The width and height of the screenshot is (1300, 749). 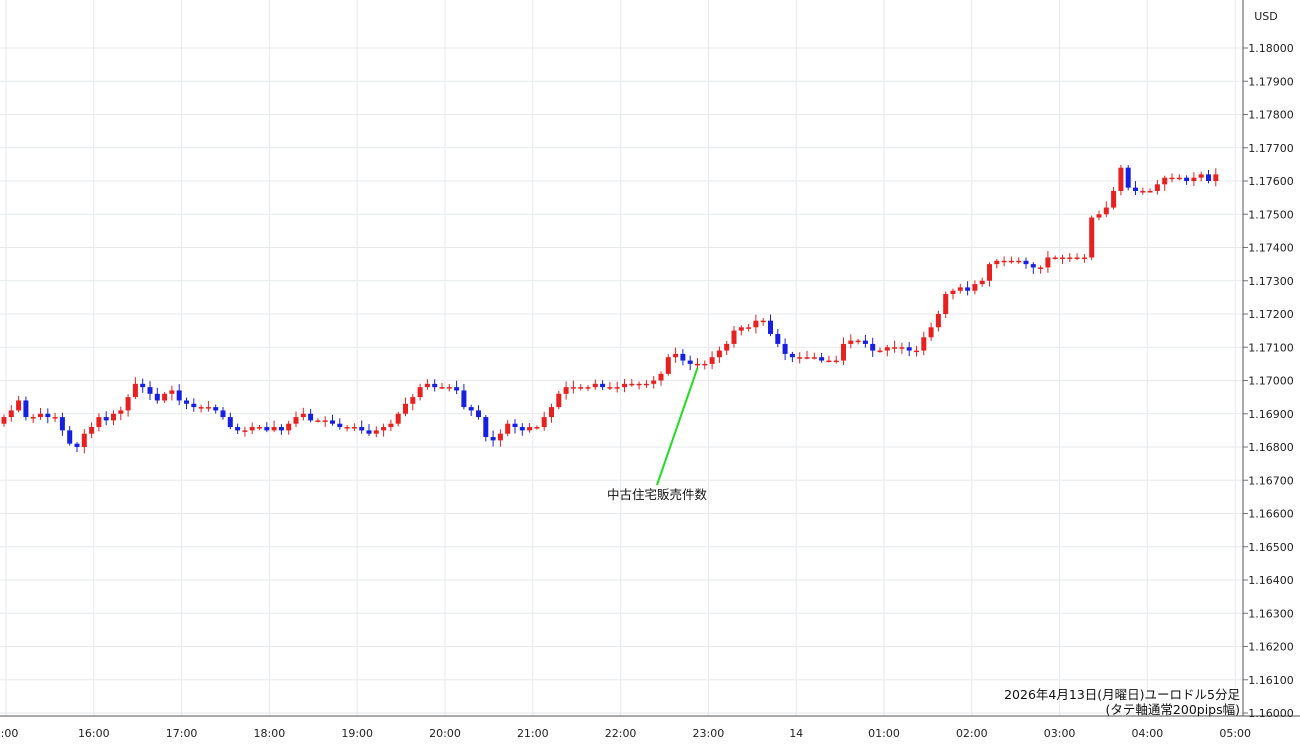 I want to click on y-tick-label: 1.16000, so click(x=1271, y=713).